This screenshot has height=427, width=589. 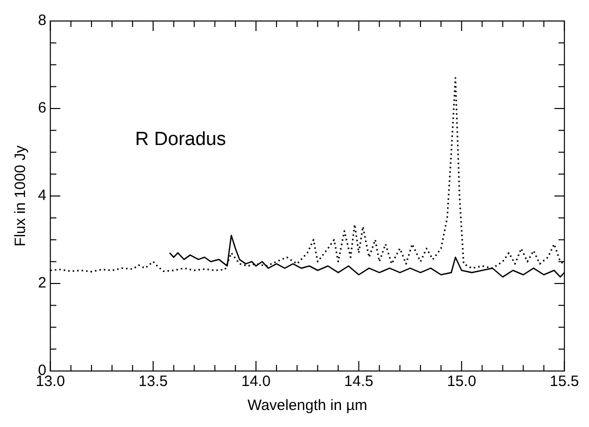 I want to click on annotation: R Doradus, so click(x=180, y=139).